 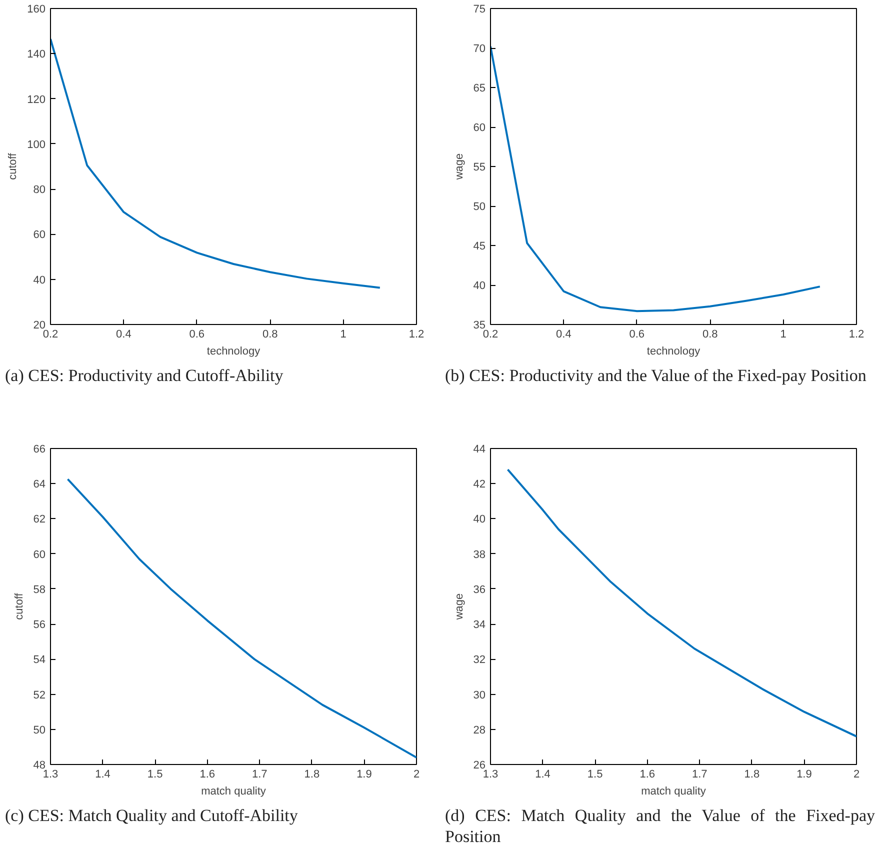 I want to click on y-tick-label: 160, so click(x=36, y=10).